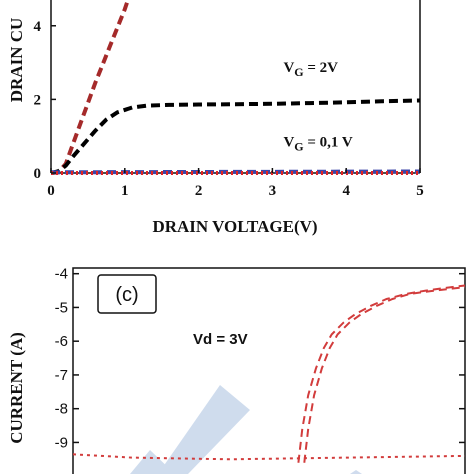 The height and width of the screenshot is (474, 474). Describe the element at coordinates (61, 409) in the screenshot. I see `p2-y-tick-label: -8` at that location.